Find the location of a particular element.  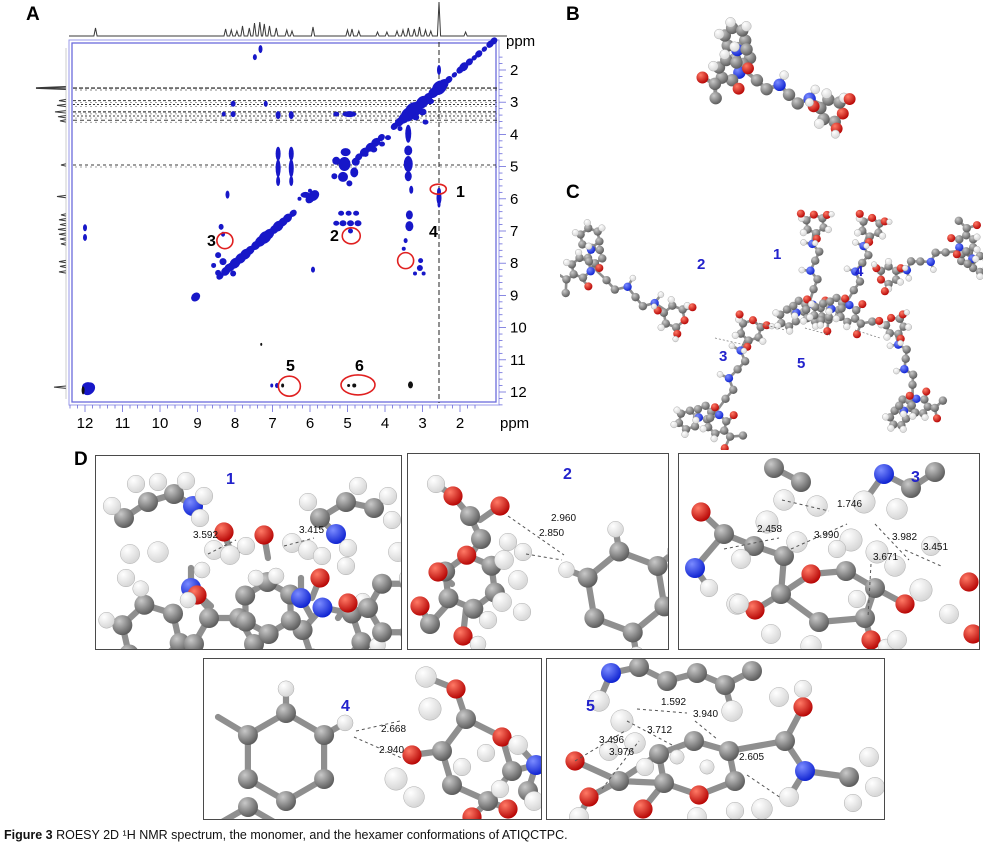

panel-a-letter: A is located at coordinates (33, 14).